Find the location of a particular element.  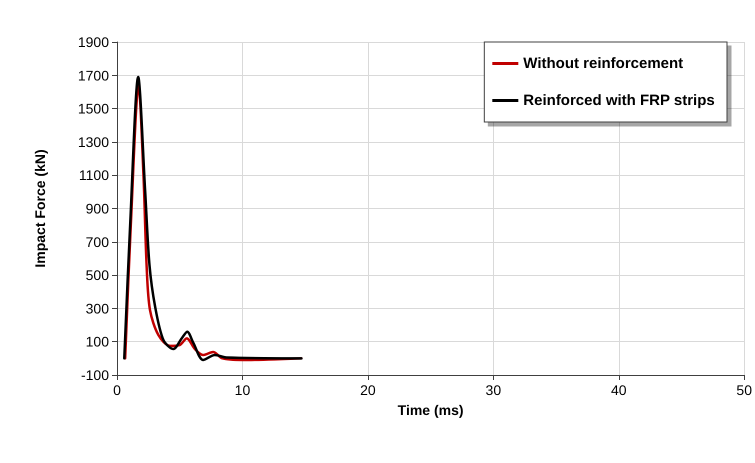

y-axis-title: Impact Force (kN) is located at coordinates (40, 208).